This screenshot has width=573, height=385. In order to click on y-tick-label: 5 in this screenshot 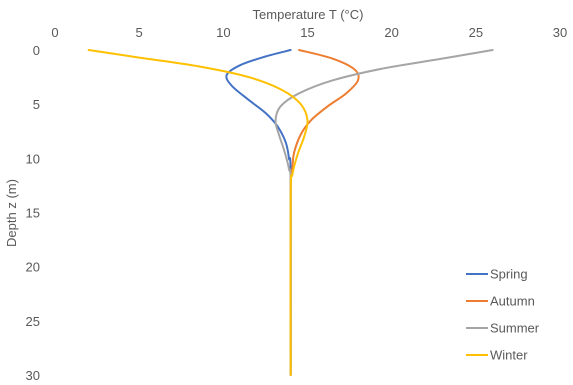, I will do `click(36, 104)`.